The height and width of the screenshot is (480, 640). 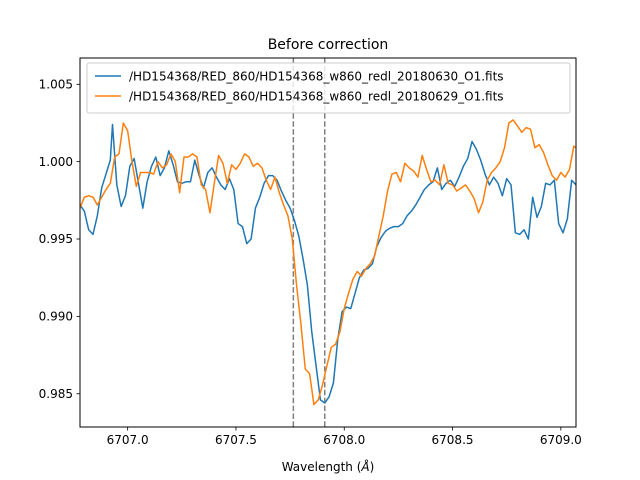 What do you see at coordinates (309, 242) in the screenshot?
I see `reference-lines` at bounding box center [309, 242].